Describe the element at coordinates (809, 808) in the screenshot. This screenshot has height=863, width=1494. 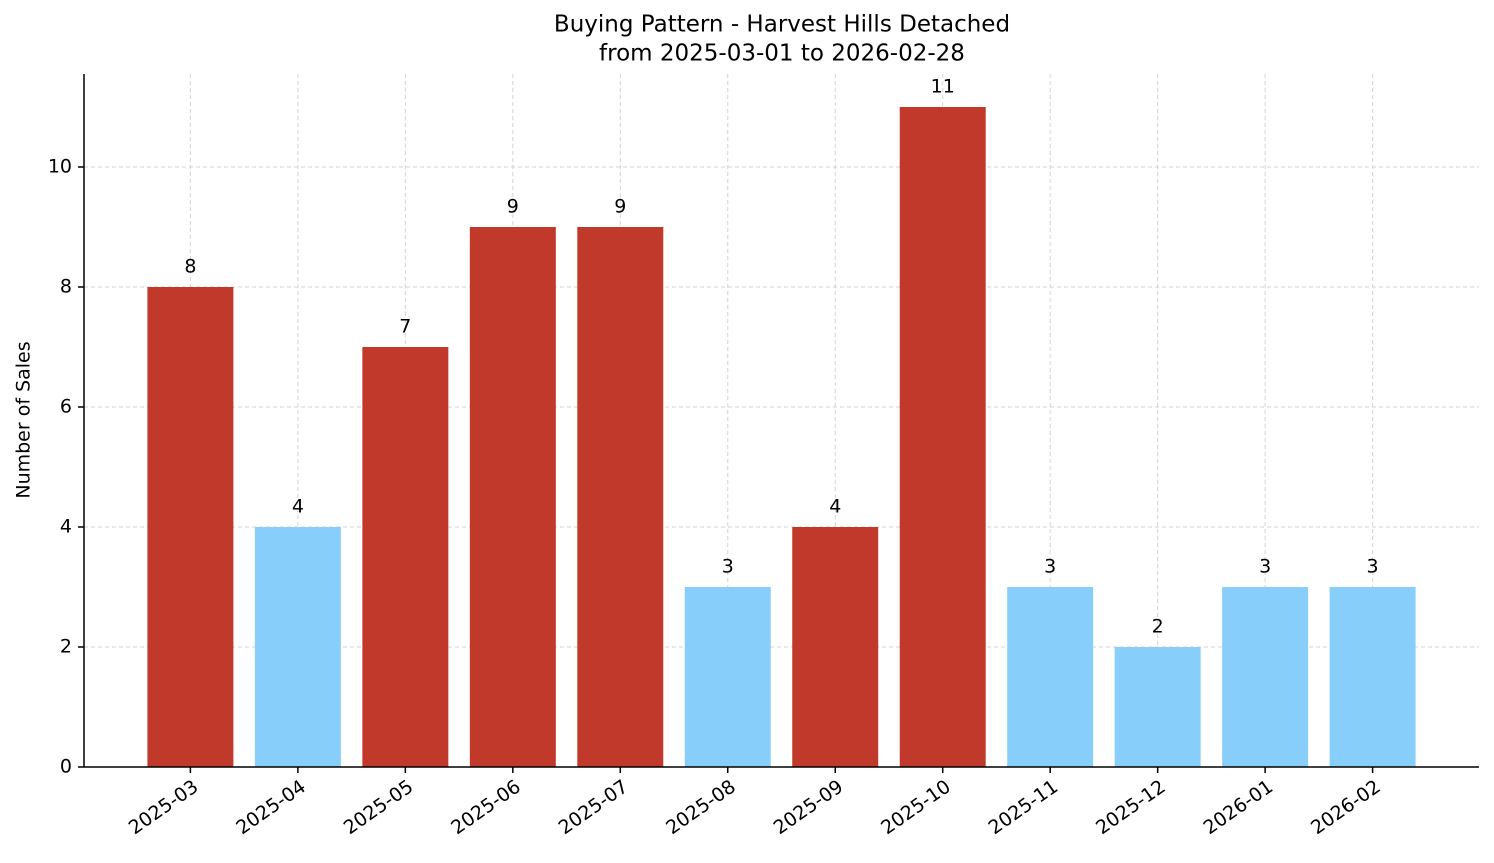
I see `x-tick-label: 2025-09` at that location.